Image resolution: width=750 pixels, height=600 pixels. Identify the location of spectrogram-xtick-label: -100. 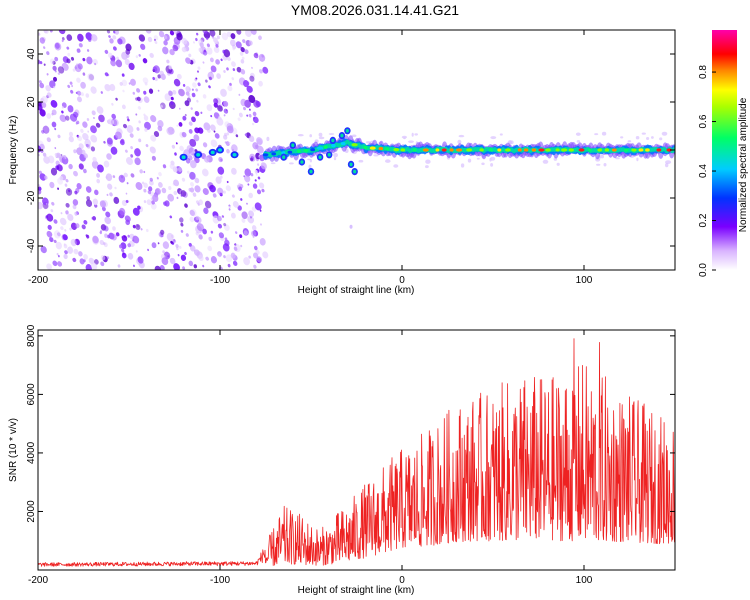
(220, 280).